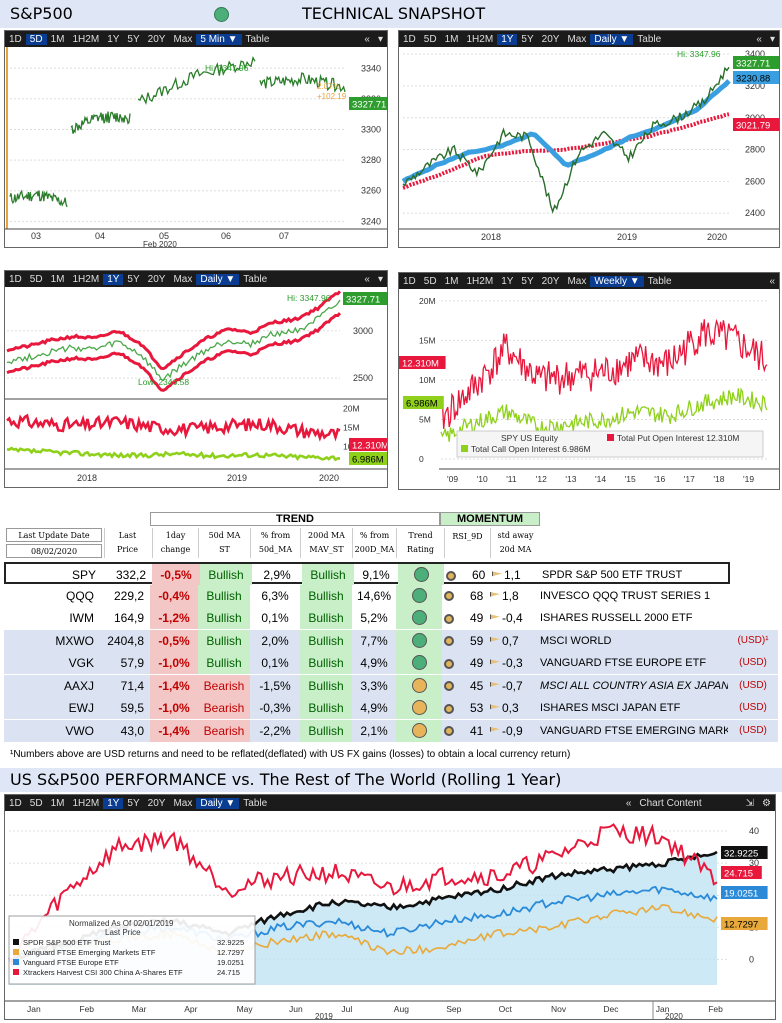 The width and height of the screenshot is (782, 1023). Describe the element at coordinates (173, 427) in the screenshot. I see `put-oi-line` at that location.